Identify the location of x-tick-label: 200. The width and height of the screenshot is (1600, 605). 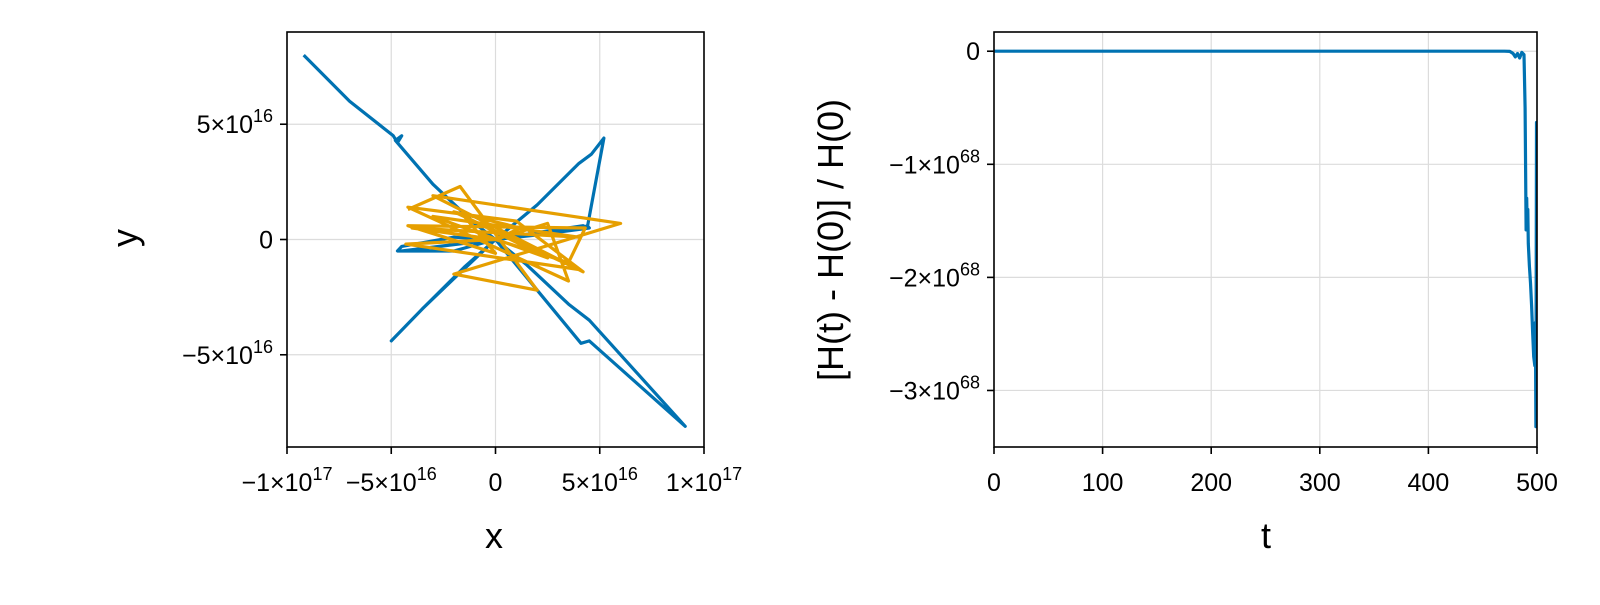
(1211, 483).